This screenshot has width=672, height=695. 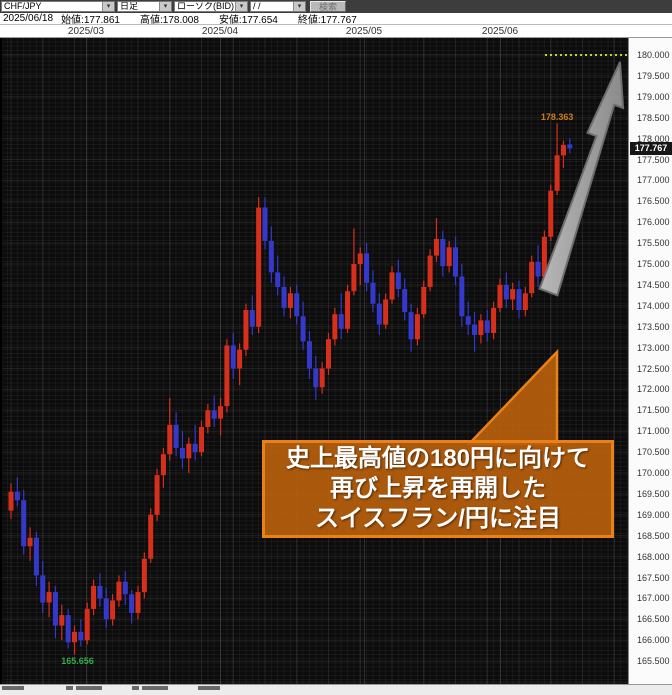 What do you see at coordinates (257, 6) in the screenshot?
I see `date-select-value: / /` at bounding box center [257, 6].